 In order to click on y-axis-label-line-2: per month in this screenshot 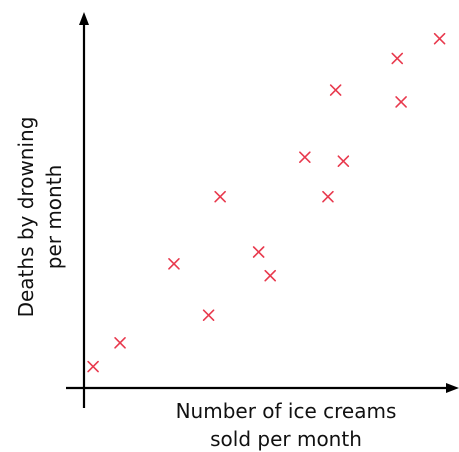, I will do `click(54, 217)`.